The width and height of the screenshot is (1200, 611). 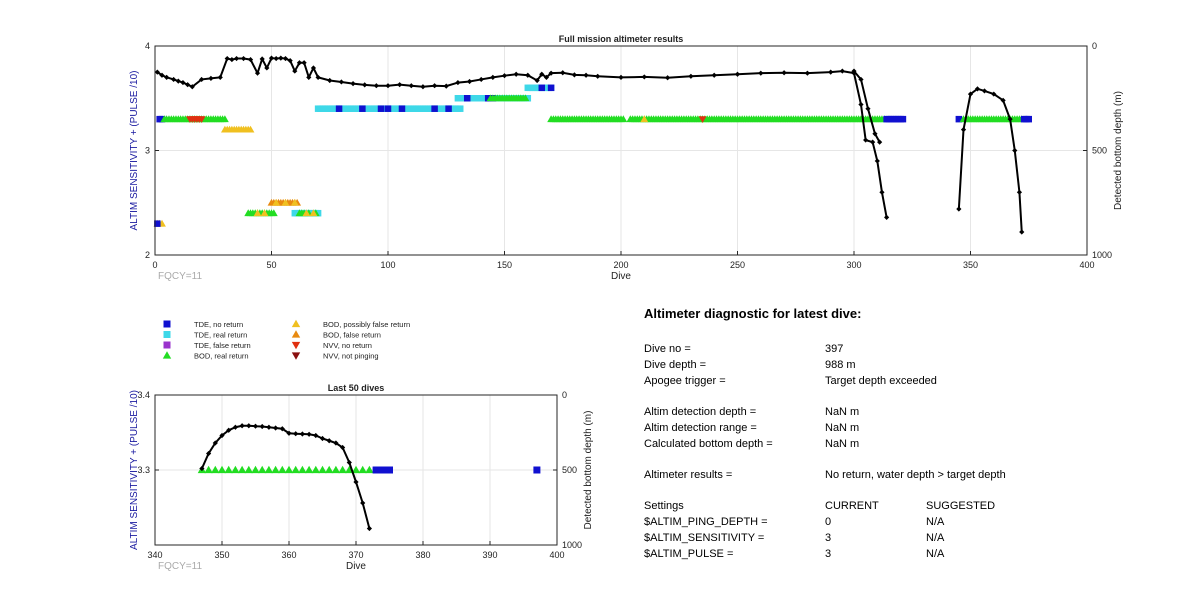 I want to click on x-tick-label: 0, so click(x=154, y=265).